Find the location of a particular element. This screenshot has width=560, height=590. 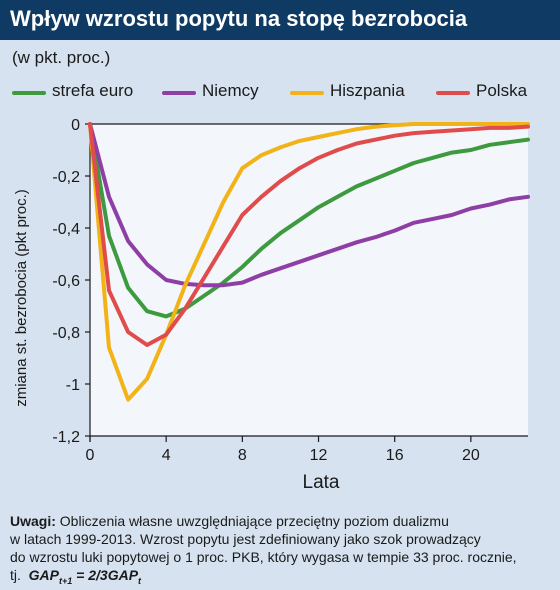

chart-title: Wpływ wzrostu popytu na stopę bezrobocia is located at coordinates (239, 18).